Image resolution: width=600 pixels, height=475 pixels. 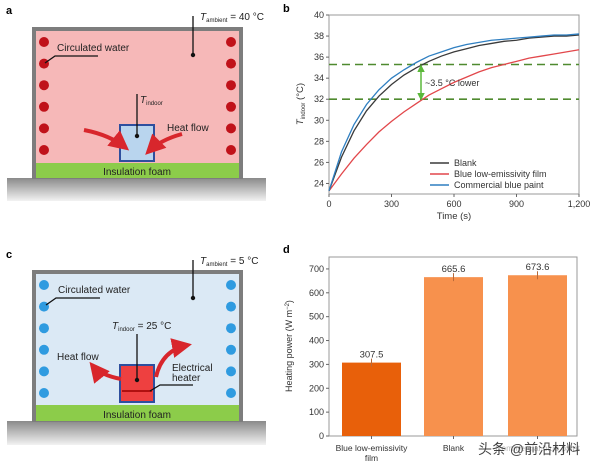 What do you see at coordinates (319, 36) in the screenshot?
I see `y-tick-label: 38` at bounding box center [319, 36].